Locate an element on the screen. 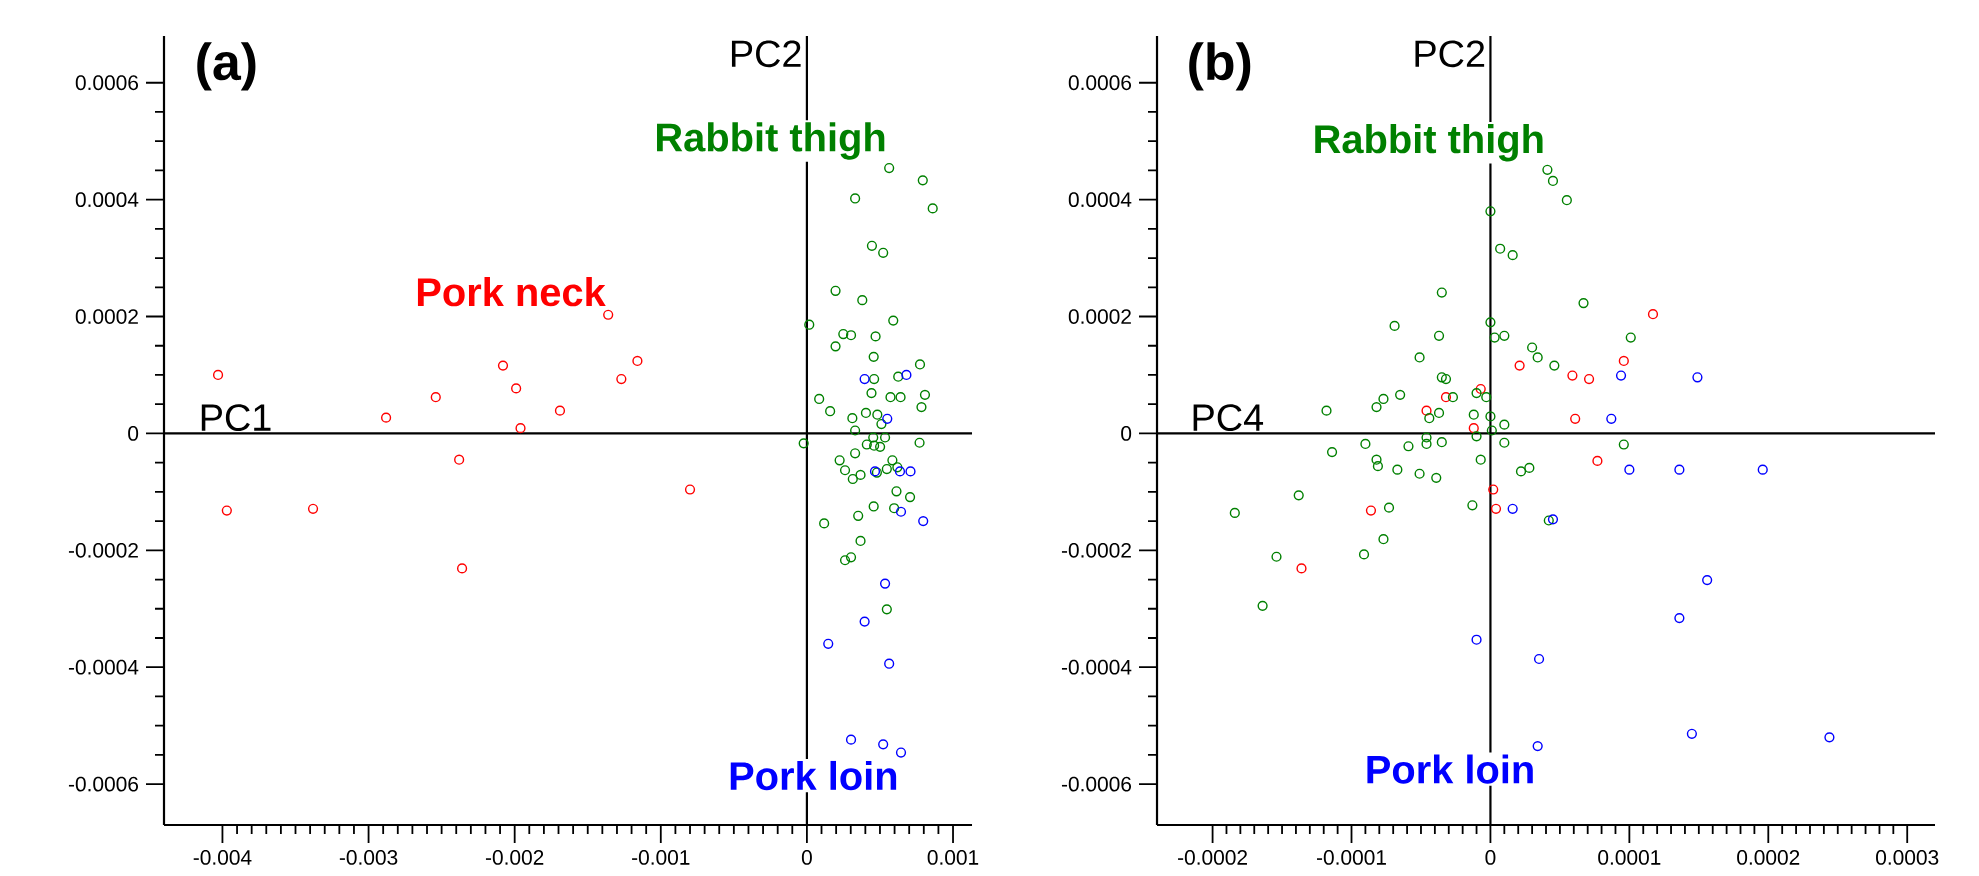 The image size is (1979, 876). chart-title: (b) is located at coordinates (1220, 66).